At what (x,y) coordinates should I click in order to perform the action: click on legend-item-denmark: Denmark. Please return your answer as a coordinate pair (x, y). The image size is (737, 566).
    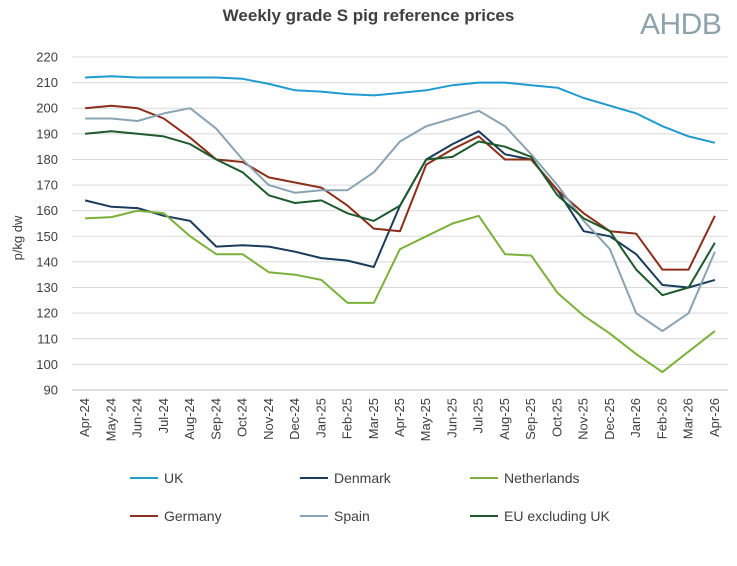
    Looking at the image, I should click on (345, 478).